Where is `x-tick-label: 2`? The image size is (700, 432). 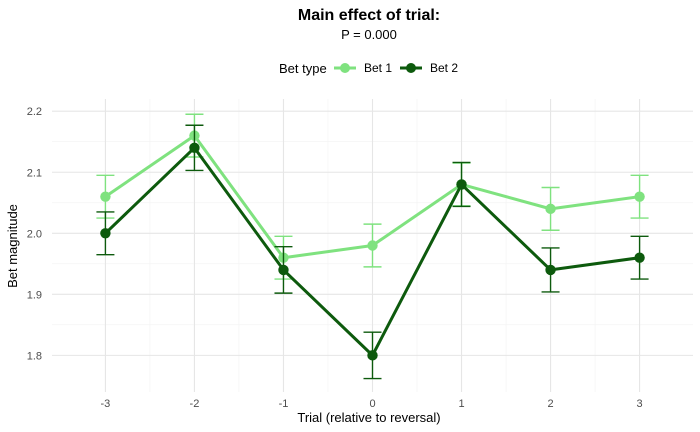
x-tick-label: 2 is located at coordinates (550, 404).